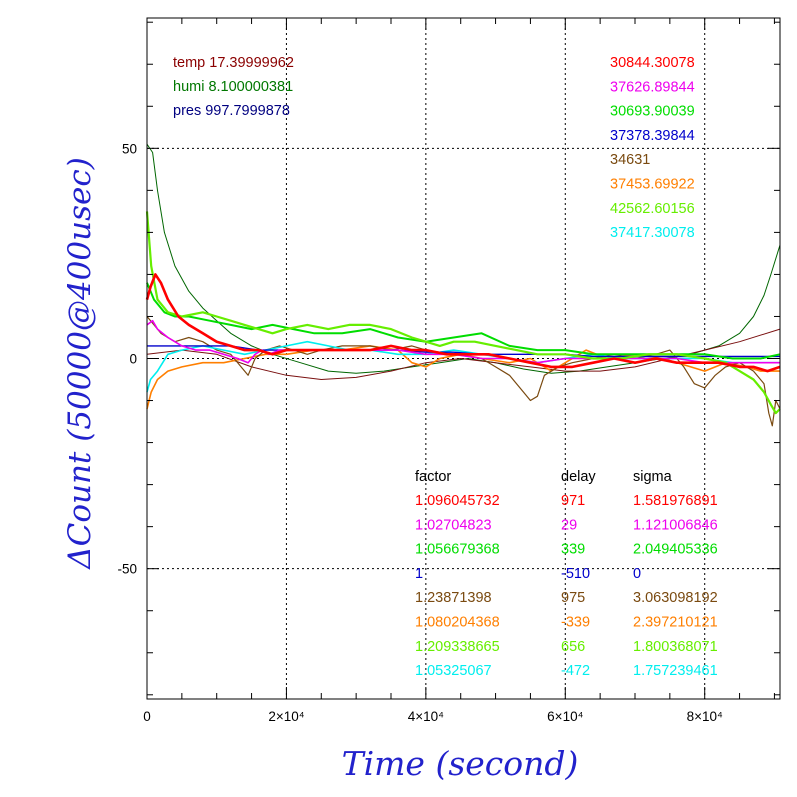 The image size is (797, 797). Describe the element at coordinates (652, 185) in the screenshot. I see `total-value: 37453.69922` at that location.